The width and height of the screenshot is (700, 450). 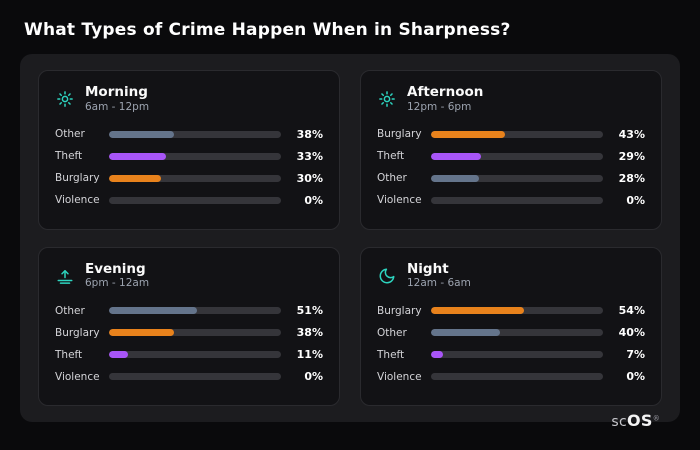 What do you see at coordinates (631, 134) in the screenshot?
I see `row-value: 43%` at bounding box center [631, 134].